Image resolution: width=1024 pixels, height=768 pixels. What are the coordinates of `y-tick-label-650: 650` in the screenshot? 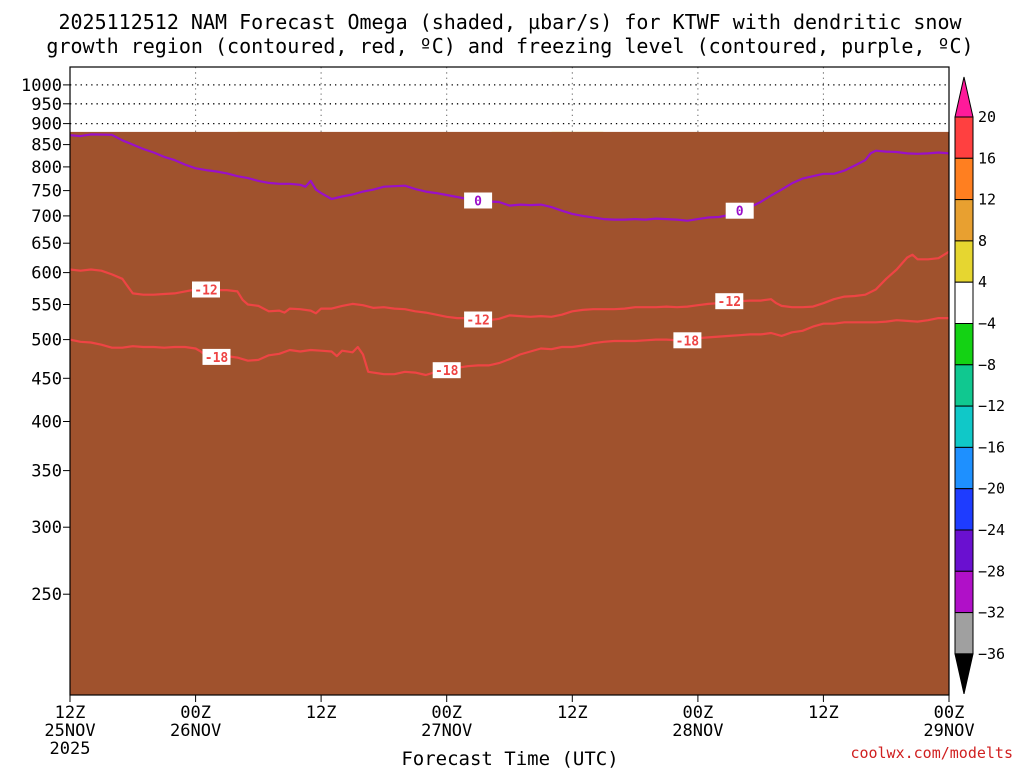 It's located at (46, 244).